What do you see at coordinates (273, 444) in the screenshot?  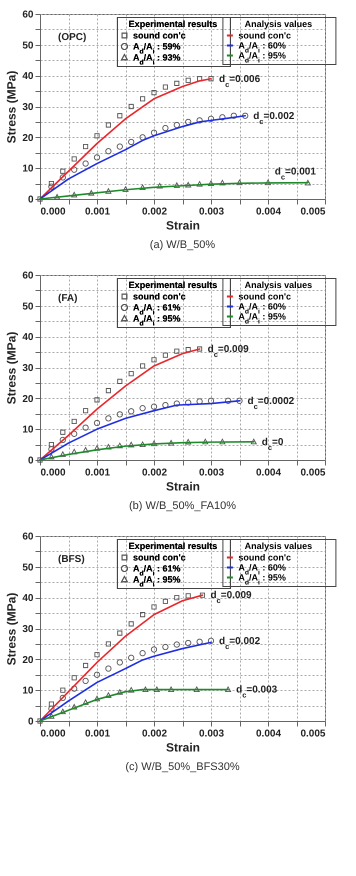 I see `annotation: d$_{c}$=0` at bounding box center [273, 444].